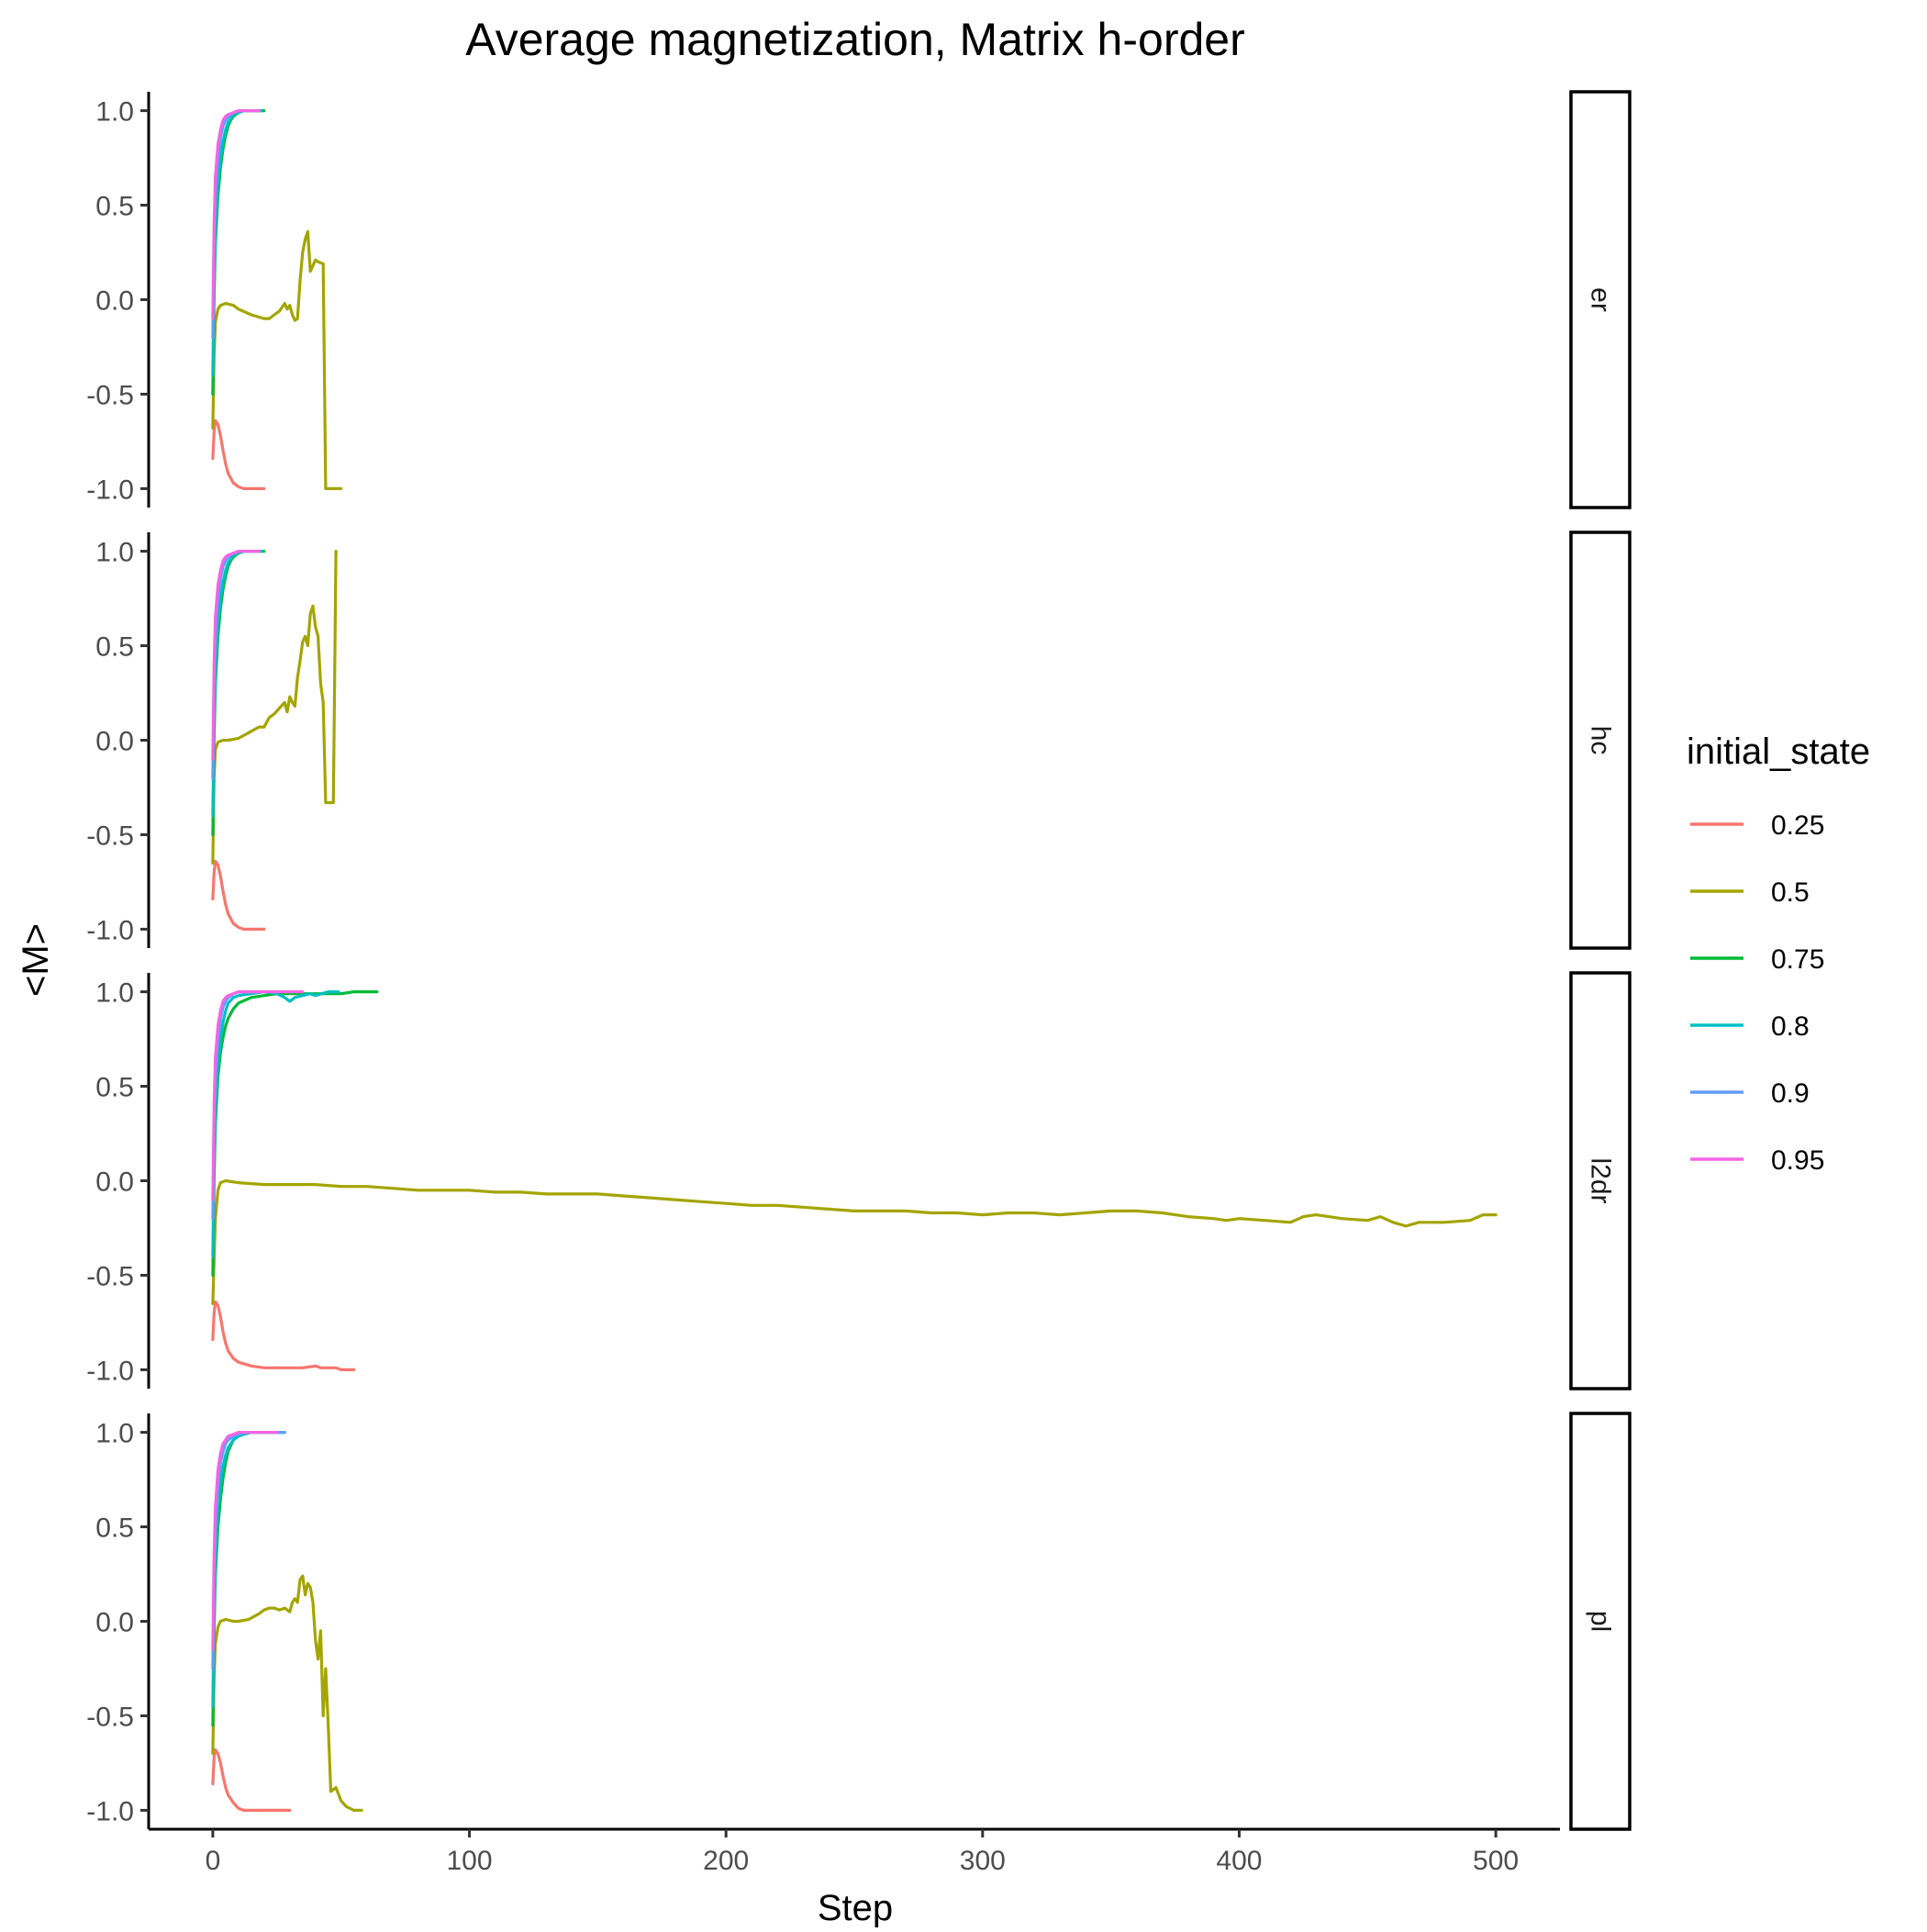  What do you see at coordinates (1790, 1026) in the screenshot?
I see `legend-entry-label: 0.8` at bounding box center [1790, 1026].